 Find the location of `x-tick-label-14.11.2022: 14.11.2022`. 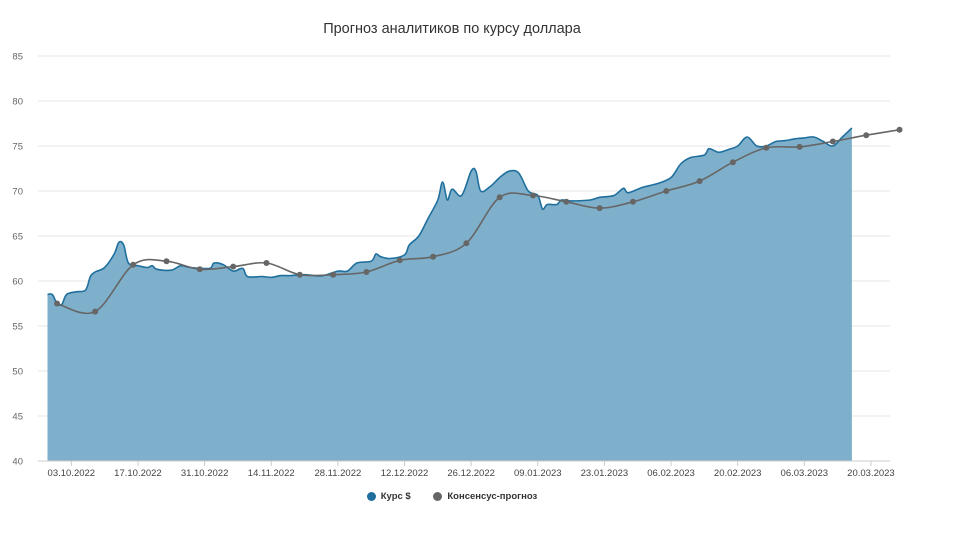

x-tick-label-14.11.2022: 14.11.2022 is located at coordinates (271, 473).